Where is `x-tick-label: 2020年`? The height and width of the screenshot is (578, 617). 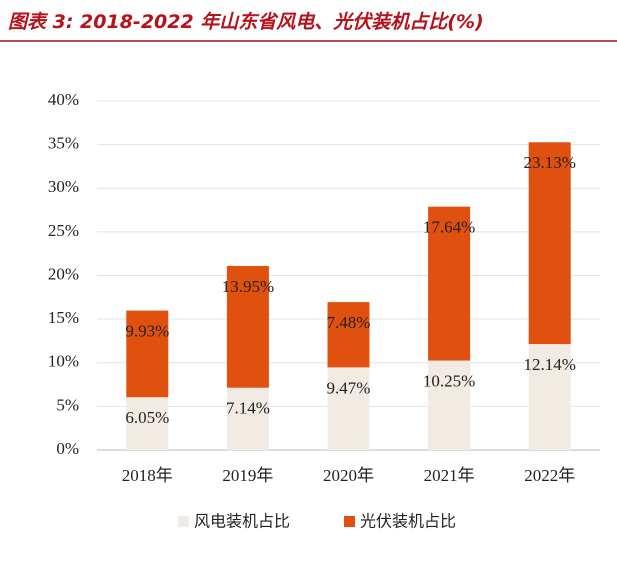
x-tick-label: 2020年 is located at coordinates (348, 475).